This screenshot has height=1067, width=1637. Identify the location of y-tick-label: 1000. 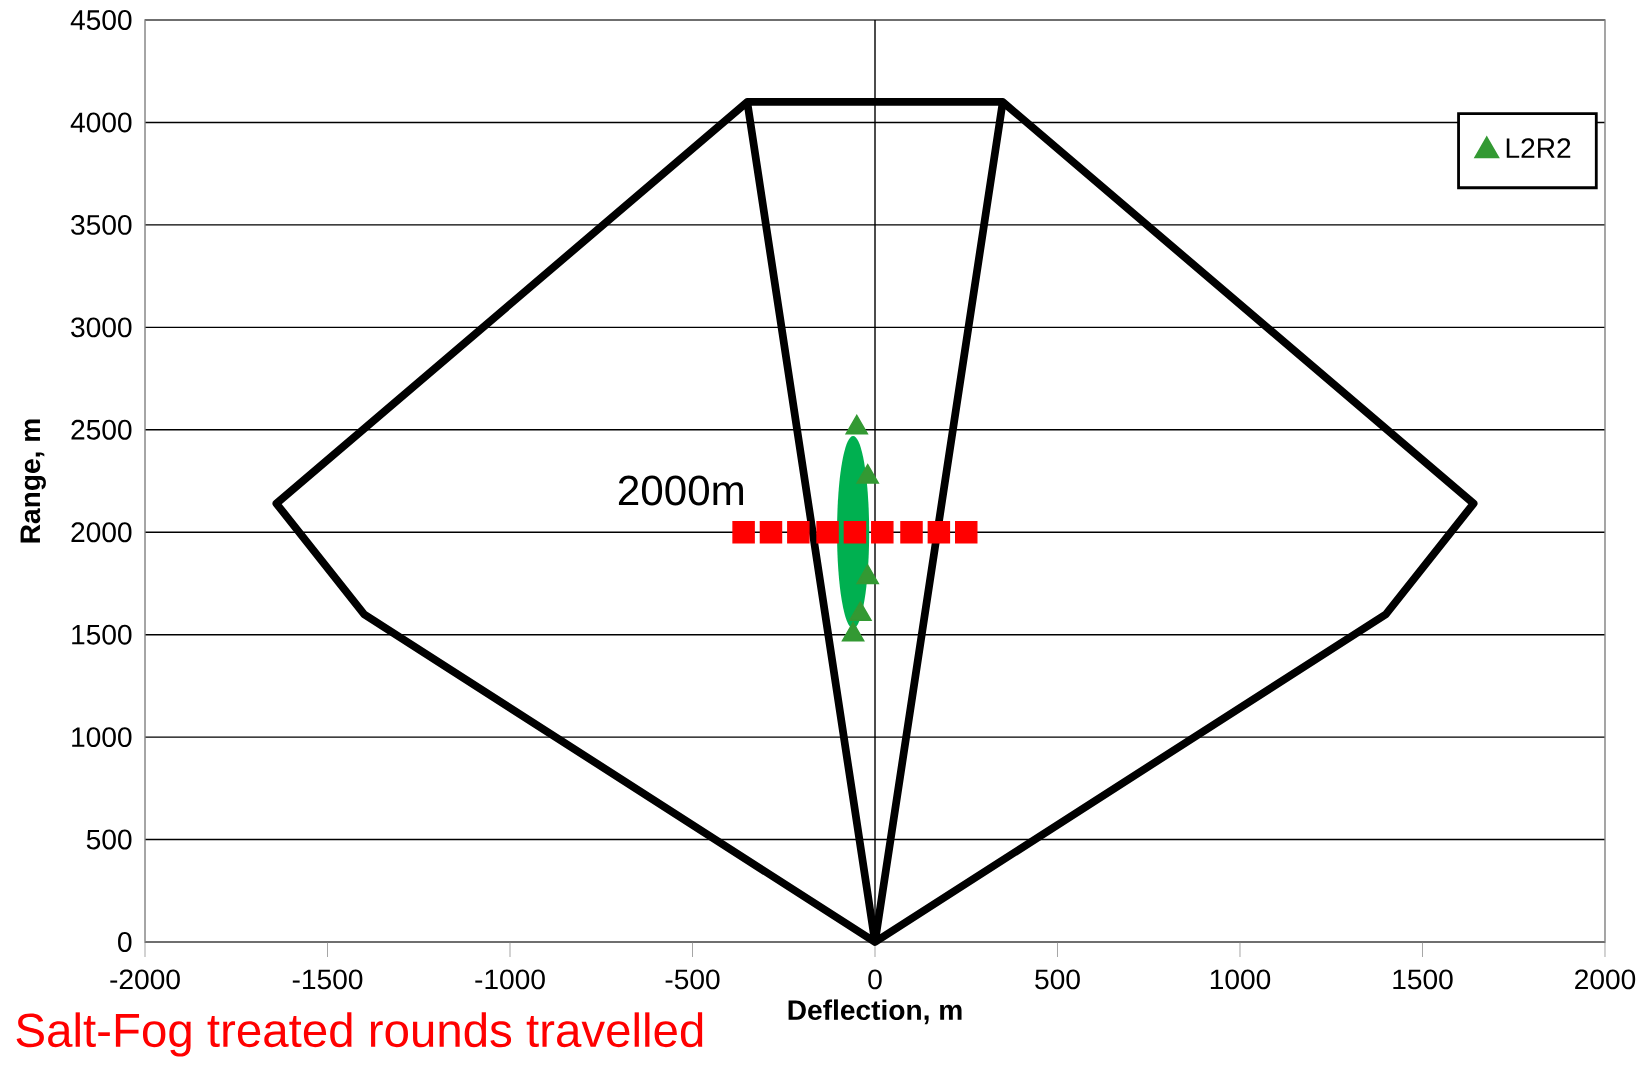
(102, 737).